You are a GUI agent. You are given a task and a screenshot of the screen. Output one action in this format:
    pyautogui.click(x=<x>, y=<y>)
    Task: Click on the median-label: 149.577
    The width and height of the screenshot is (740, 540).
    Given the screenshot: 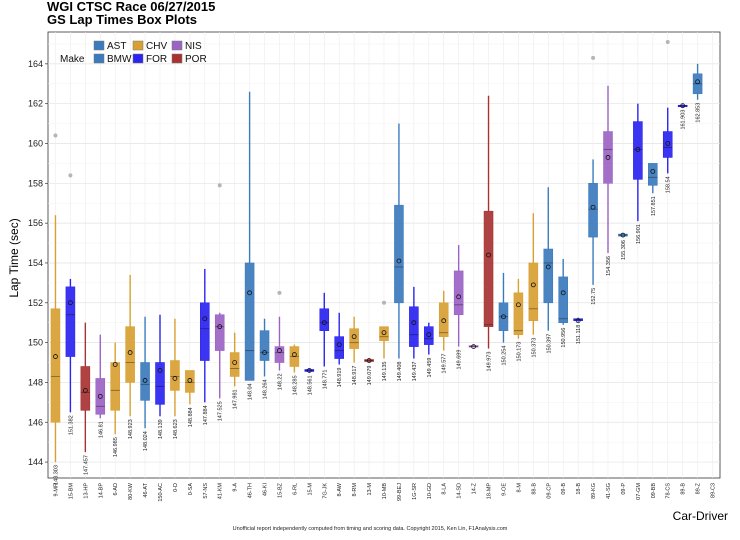 What is the action you would take?
    pyautogui.click(x=445, y=364)
    